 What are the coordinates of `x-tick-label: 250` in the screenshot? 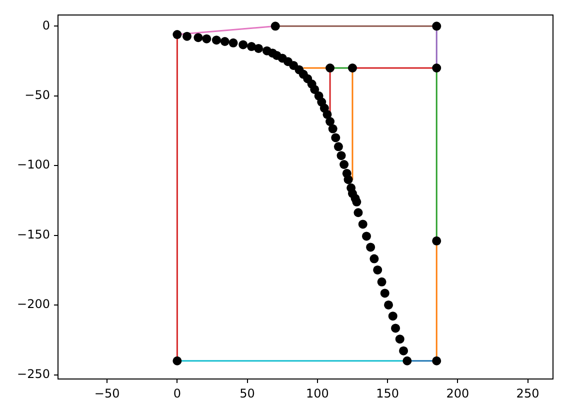 It's located at (528, 393).